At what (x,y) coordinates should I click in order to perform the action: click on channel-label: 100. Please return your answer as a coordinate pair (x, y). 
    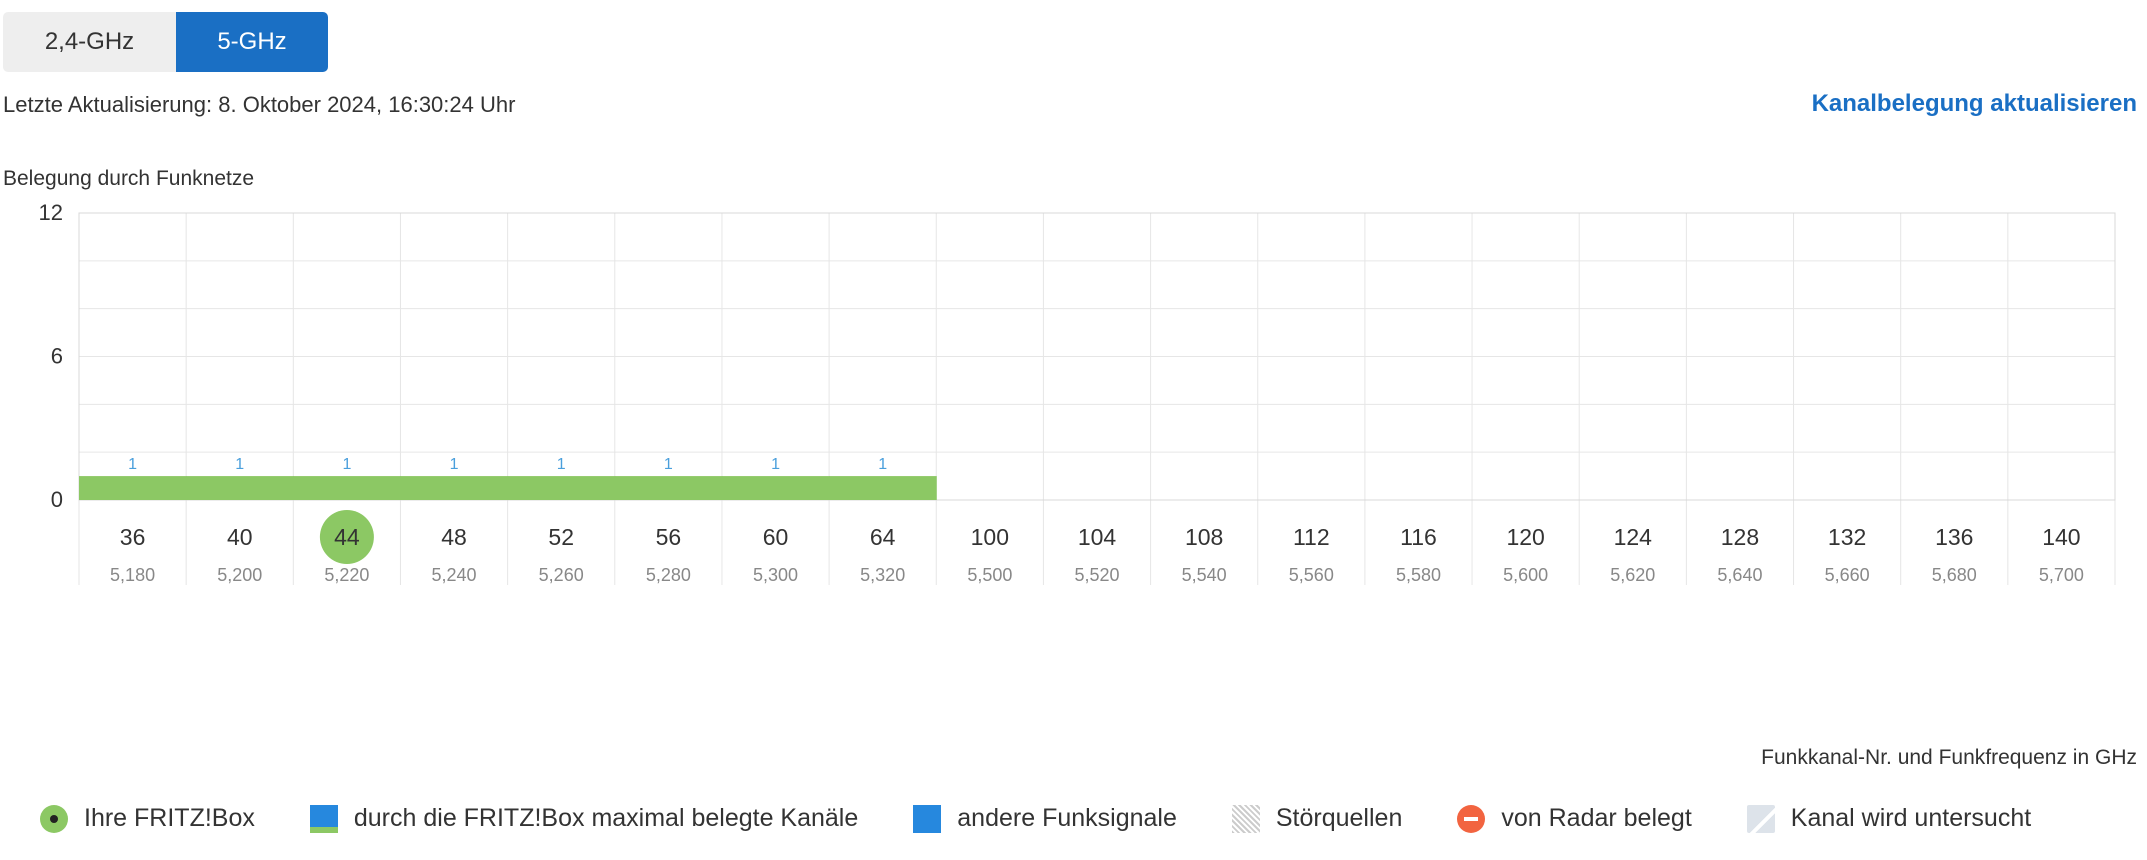
    Looking at the image, I should click on (990, 537).